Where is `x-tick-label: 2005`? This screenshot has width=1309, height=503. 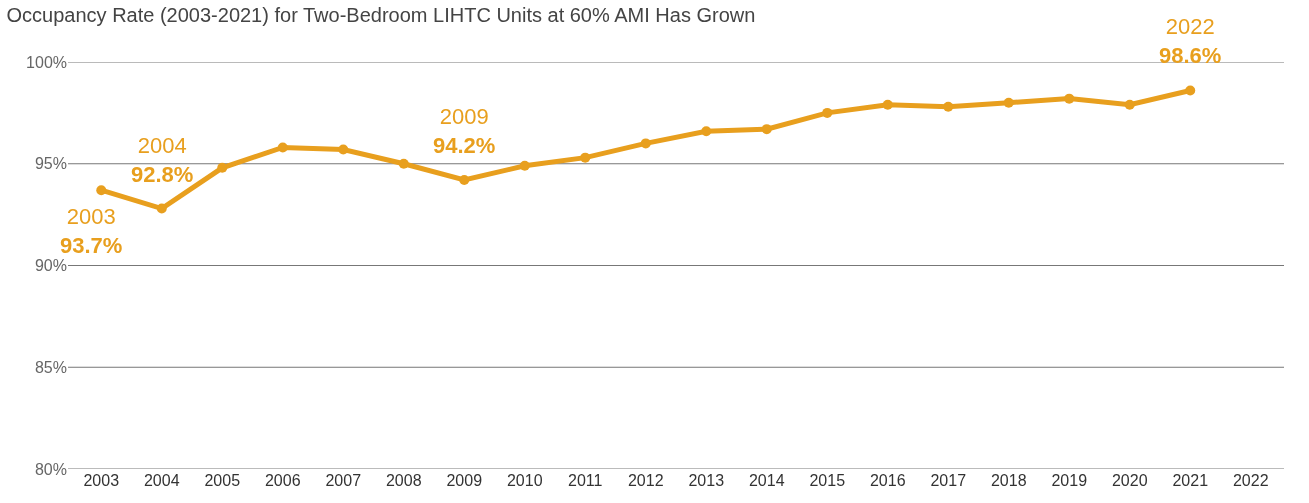 x-tick-label: 2005 is located at coordinates (222, 480).